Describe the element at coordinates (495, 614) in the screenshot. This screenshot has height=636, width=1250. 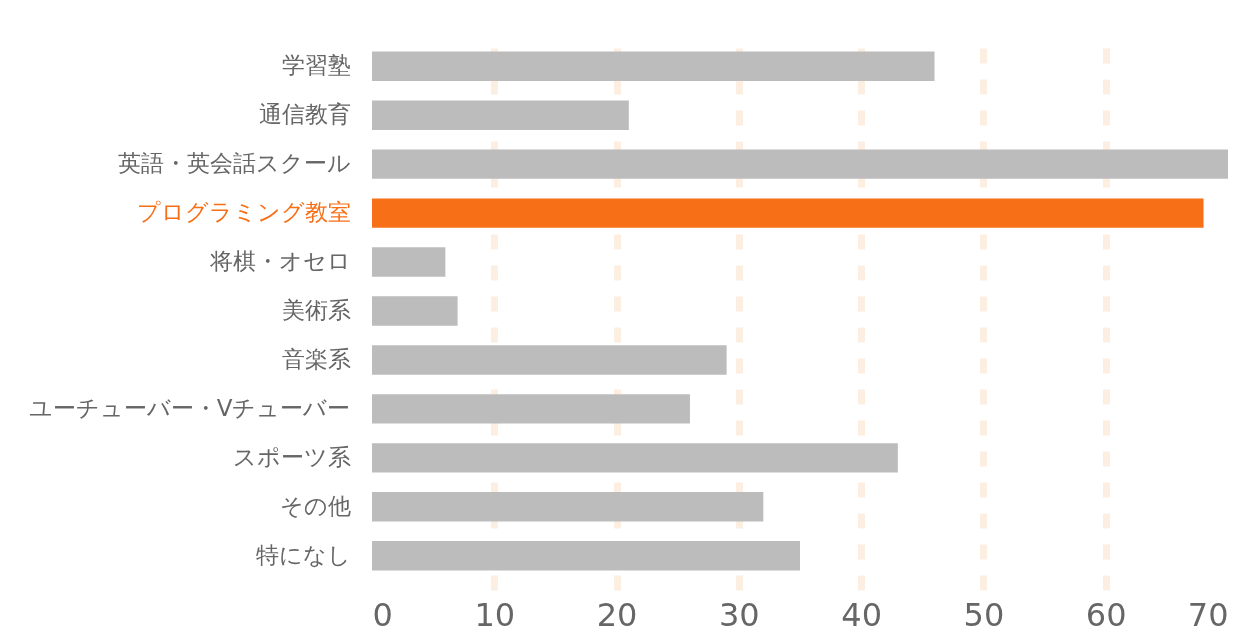
I see `x-tick-label: 10` at that location.